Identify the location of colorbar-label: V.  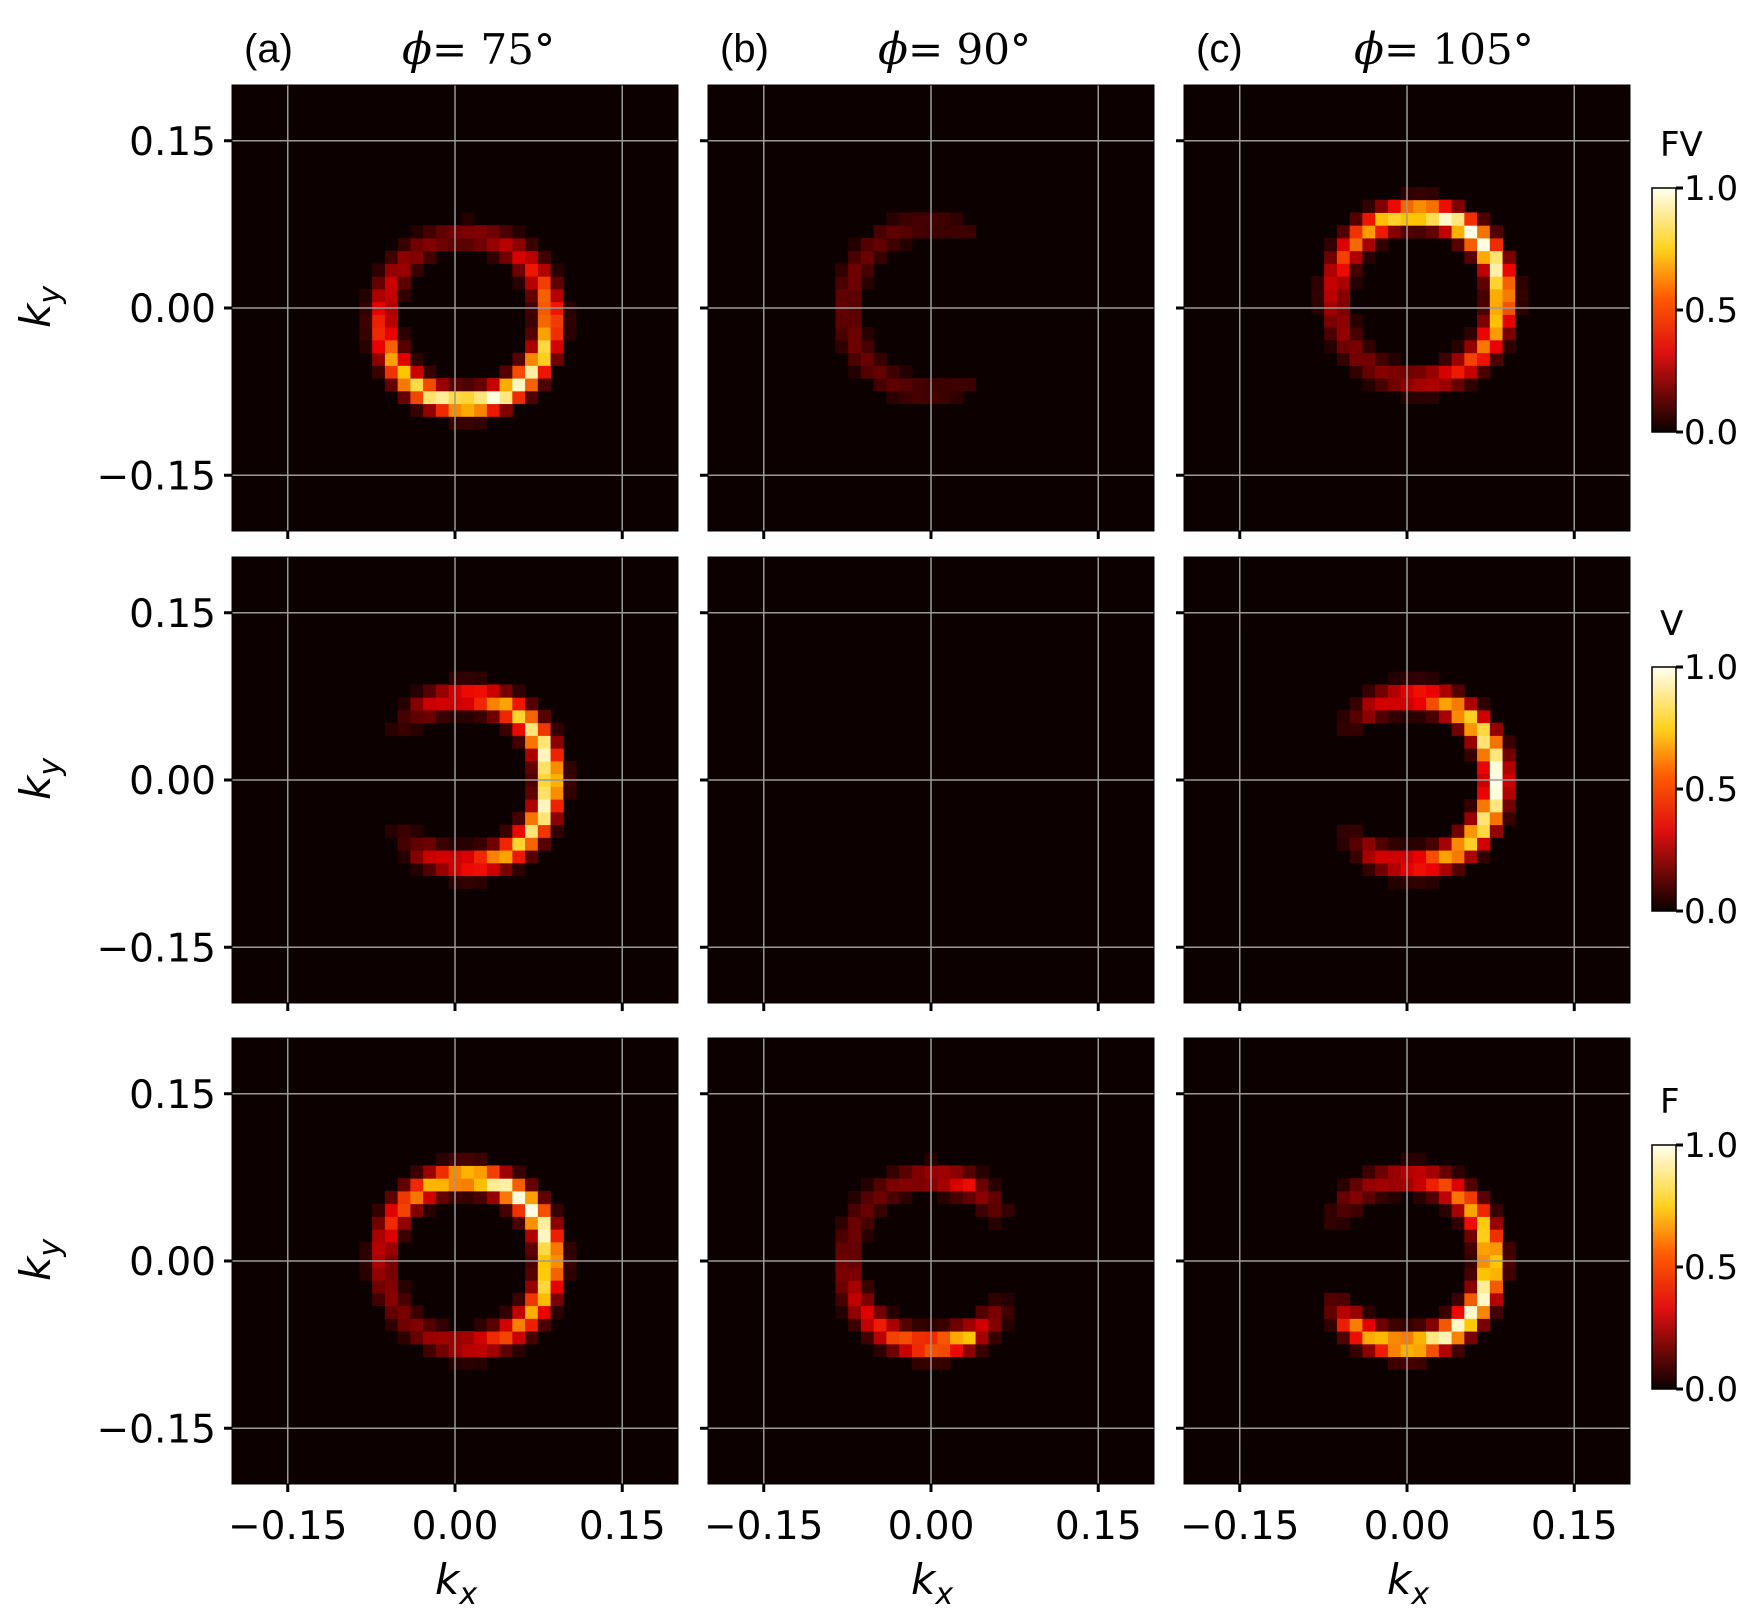
(1671, 624).